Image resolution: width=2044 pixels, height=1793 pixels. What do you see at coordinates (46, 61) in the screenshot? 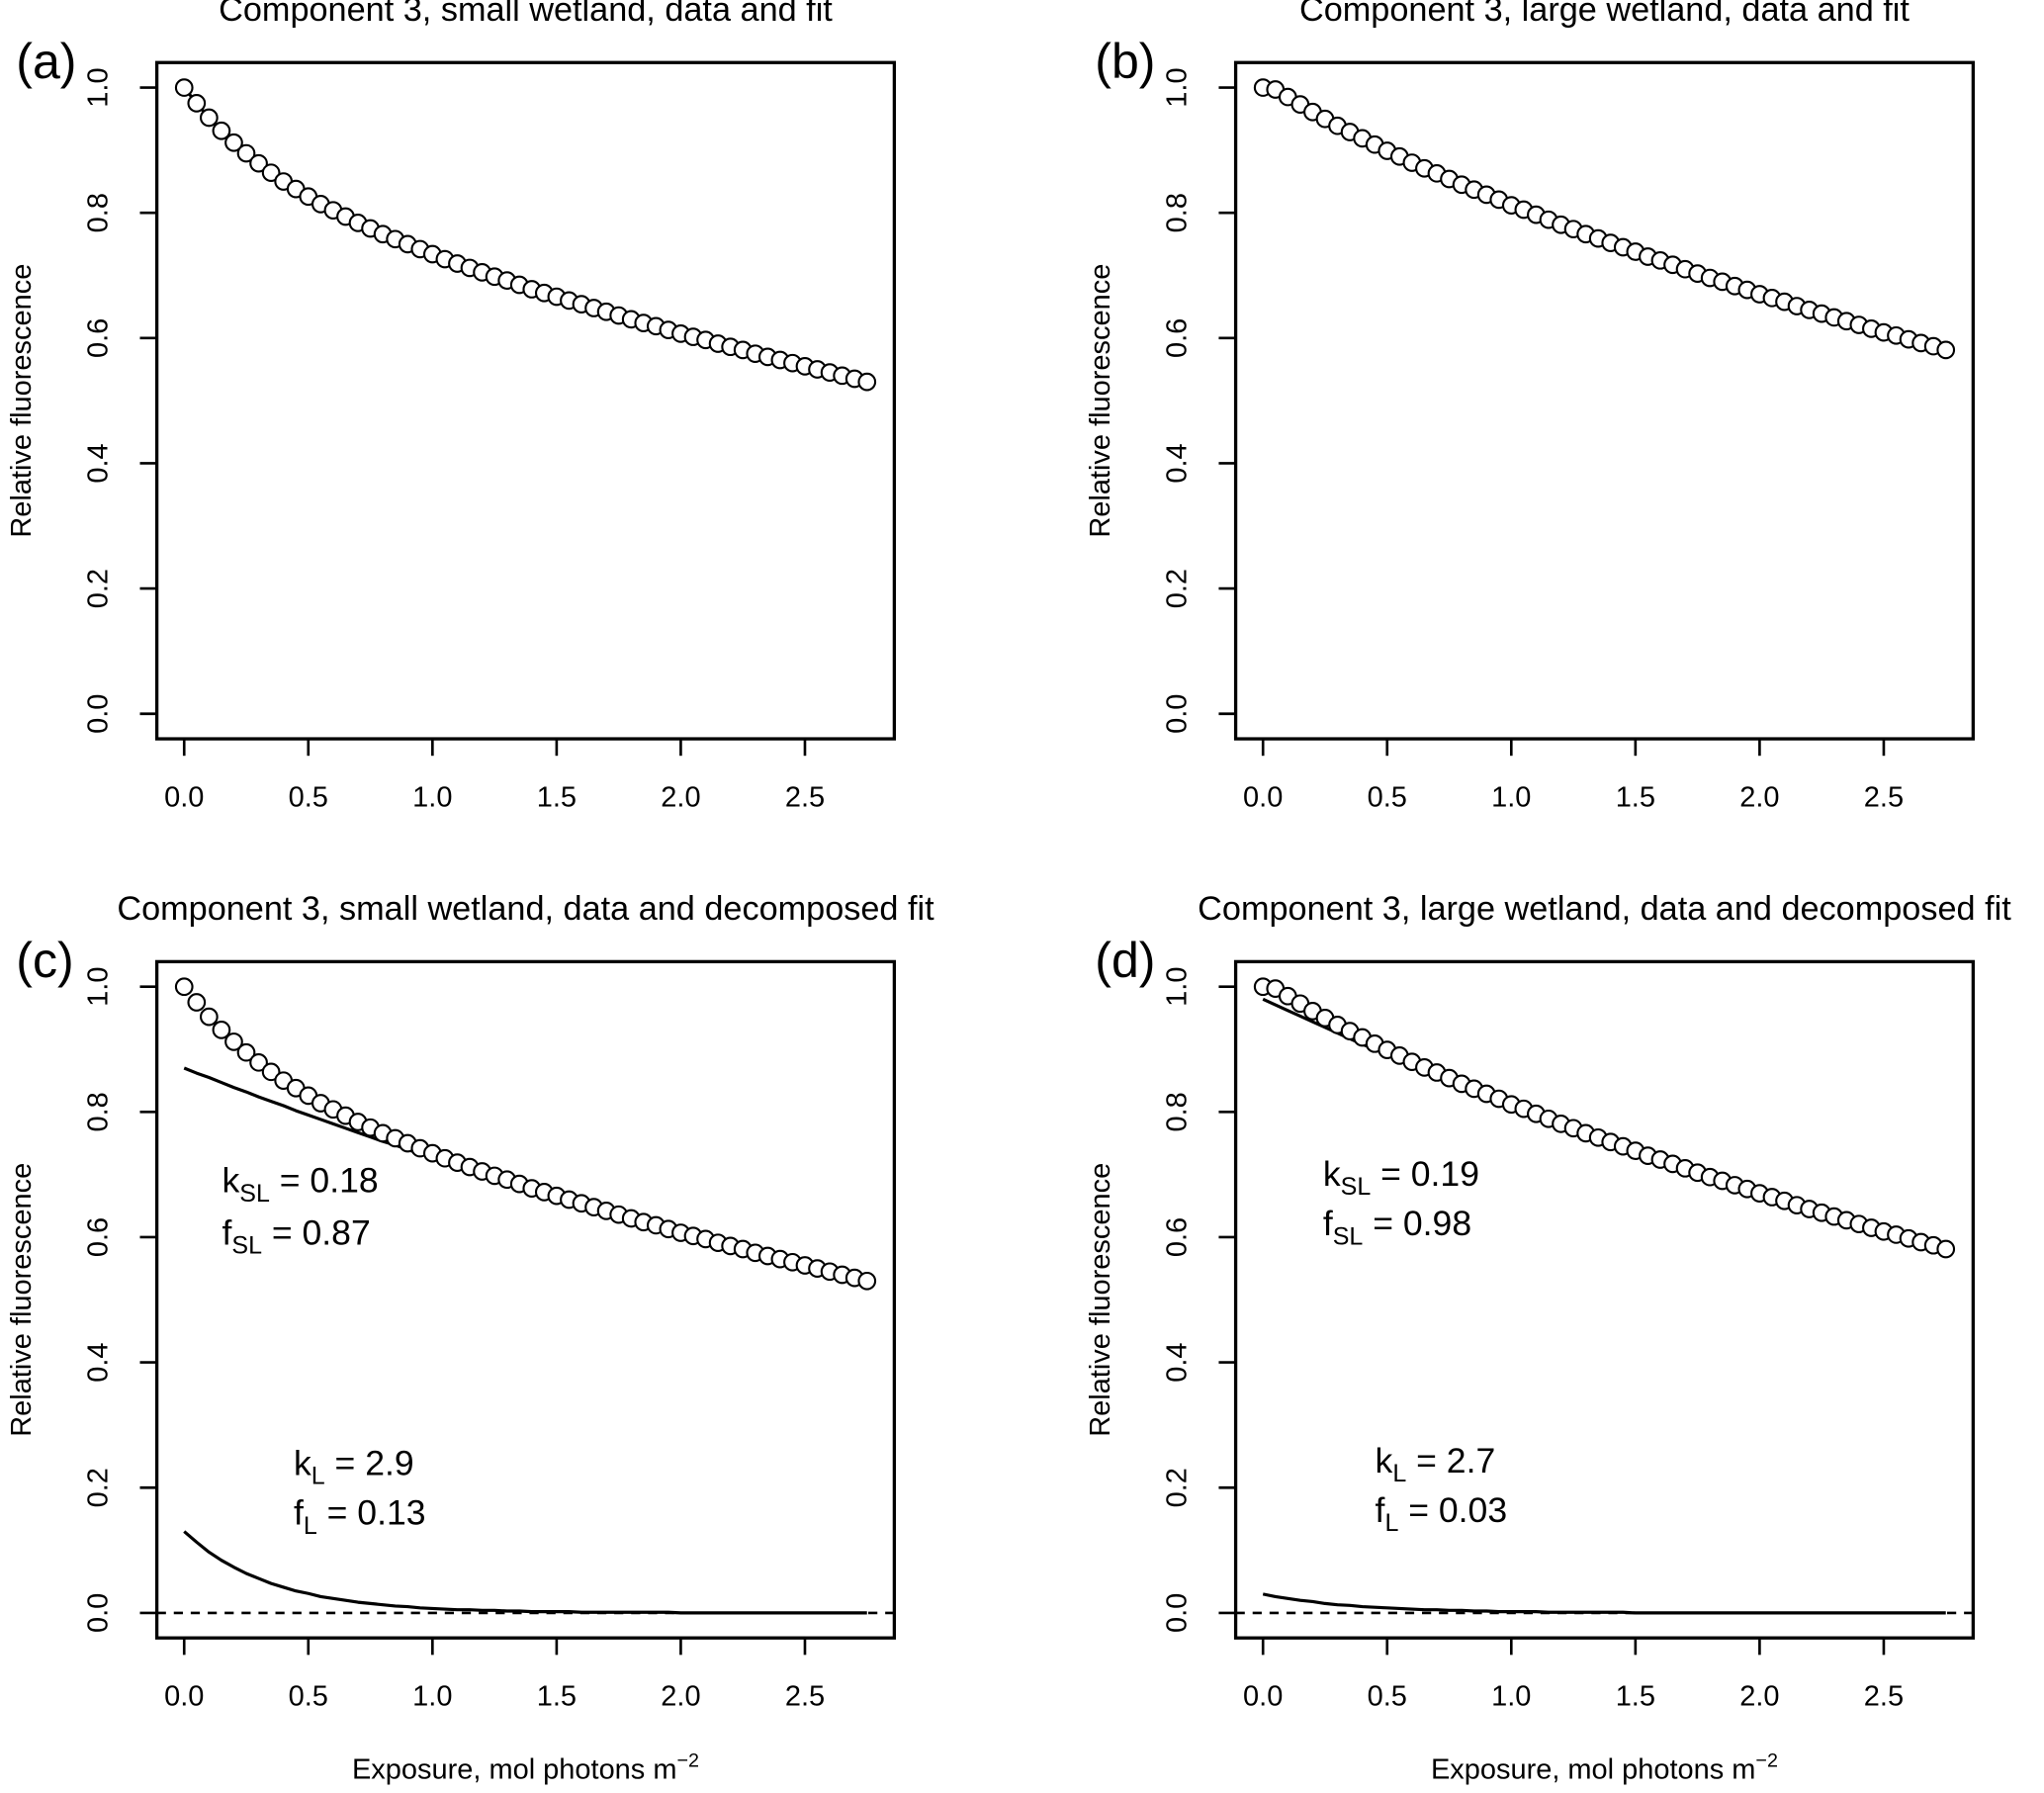
I see `panel-label: (a)` at bounding box center [46, 61].